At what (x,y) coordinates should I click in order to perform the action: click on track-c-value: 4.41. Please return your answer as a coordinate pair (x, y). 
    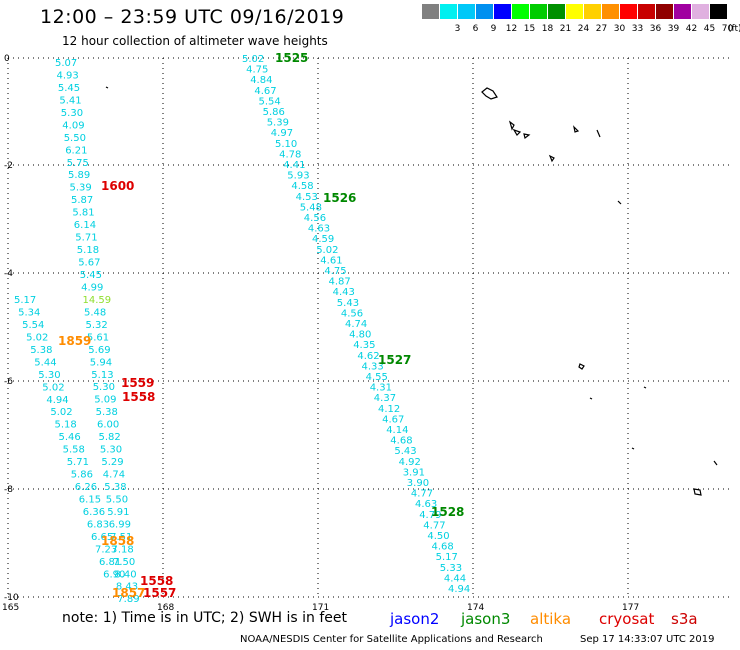
    Looking at the image, I should click on (294, 165).